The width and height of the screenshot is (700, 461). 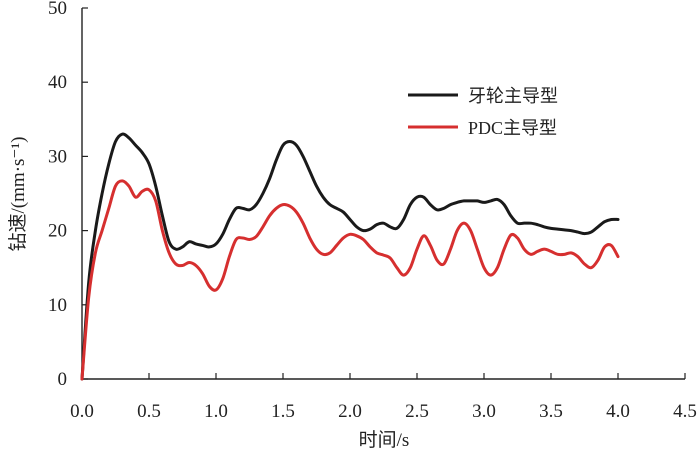 I want to click on x-tick-label: 1.0, so click(x=216, y=411).